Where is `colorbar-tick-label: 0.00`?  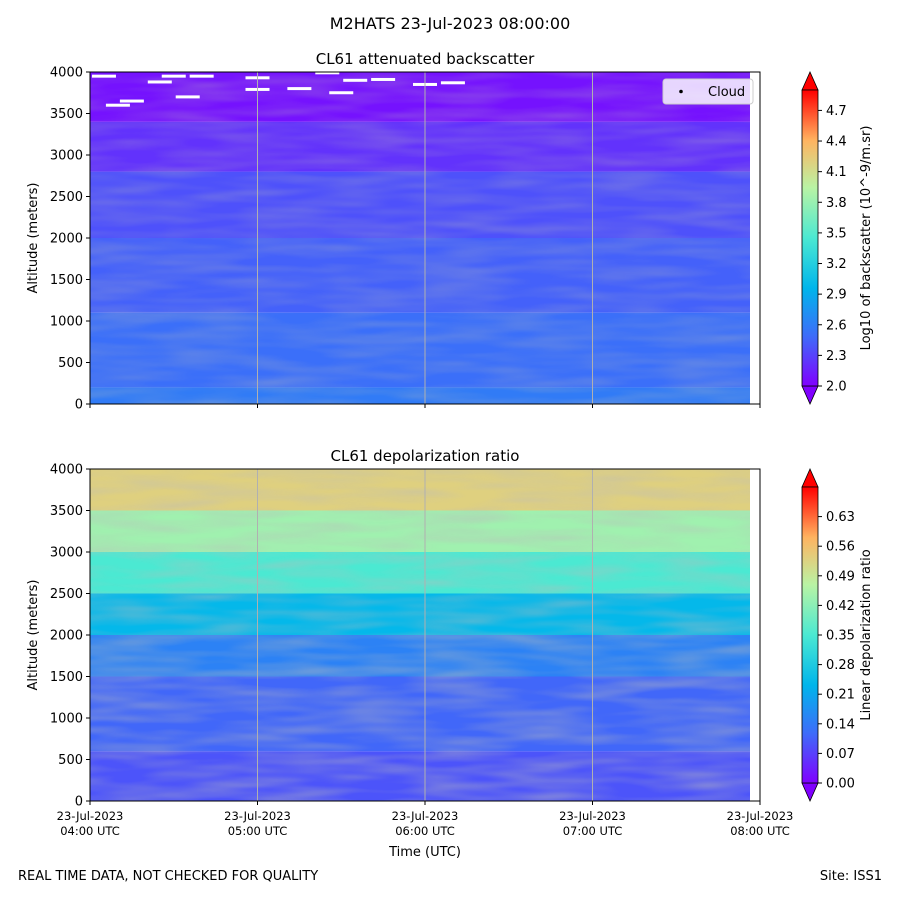
colorbar-tick-label: 0.00 is located at coordinates (840, 784).